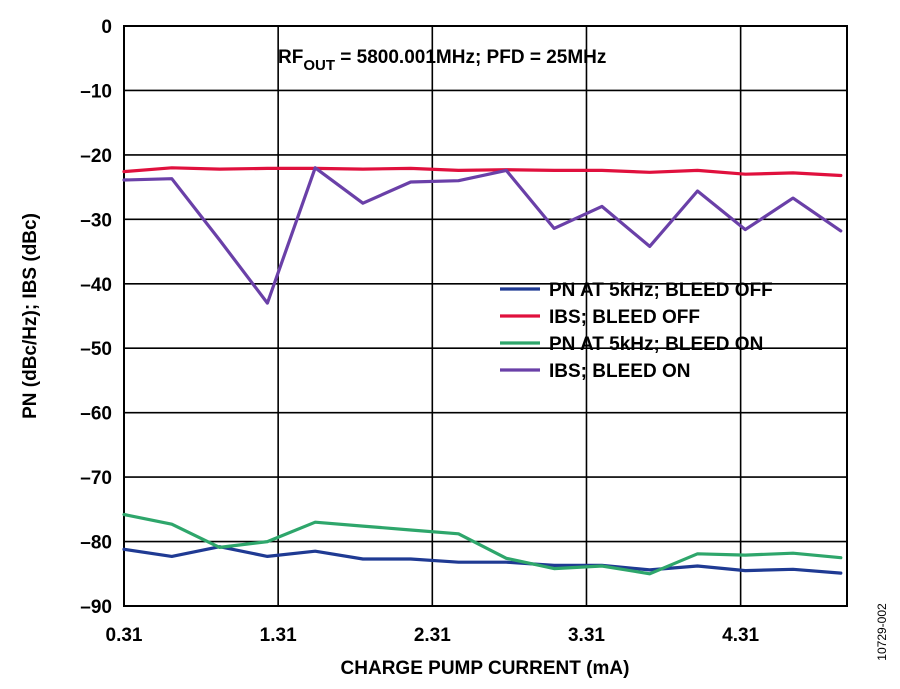  Describe the element at coordinates (740, 635) in the screenshot. I see `x-tick-label: 4.31` at that location.